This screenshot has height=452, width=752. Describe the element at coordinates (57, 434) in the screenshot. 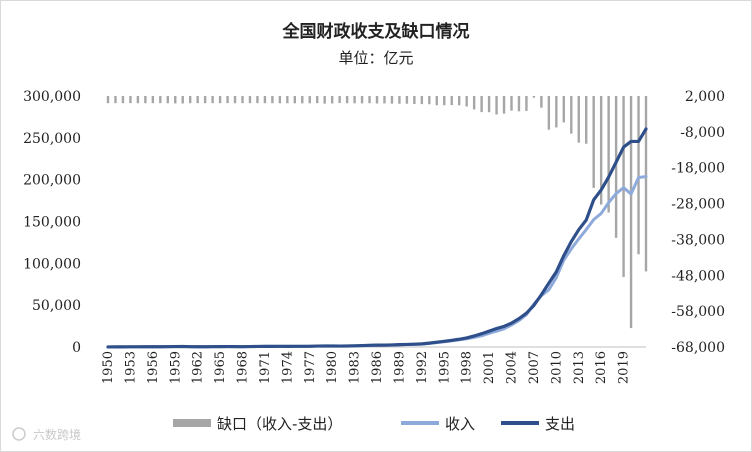

I see `watermark-text: 六数跨境` at that location.